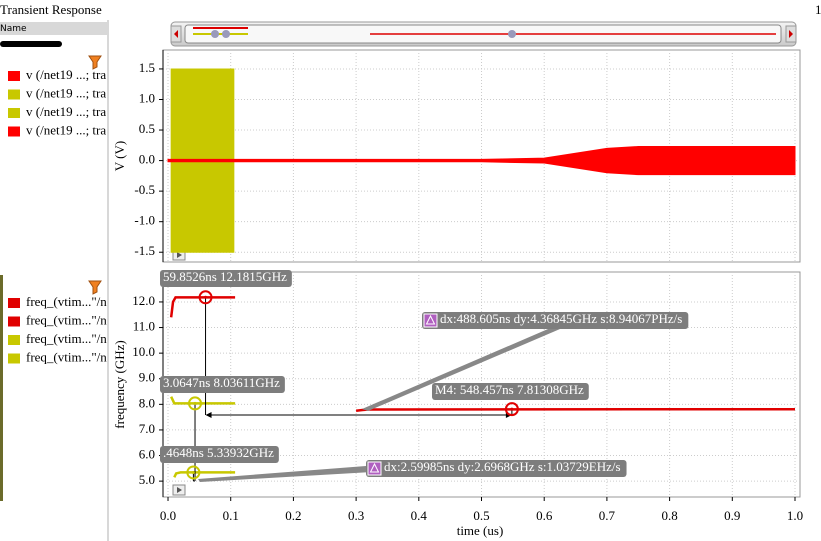 The image size is (821, 541). I want to click on x-tick-label: 0.8, so click(669, 515).